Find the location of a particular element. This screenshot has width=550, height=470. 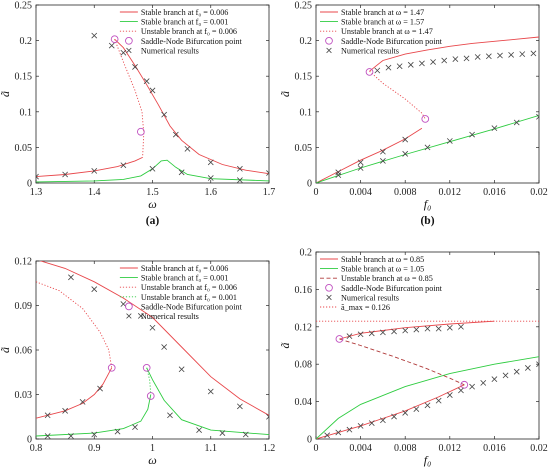

y-tick-label: 0.09 is located at coordinates (24, 306).